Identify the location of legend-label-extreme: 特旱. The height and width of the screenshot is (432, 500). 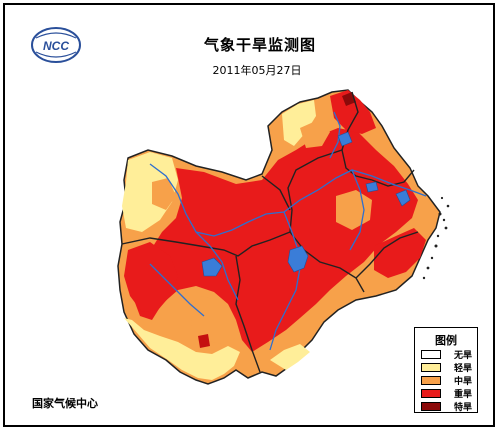
(463, 408).